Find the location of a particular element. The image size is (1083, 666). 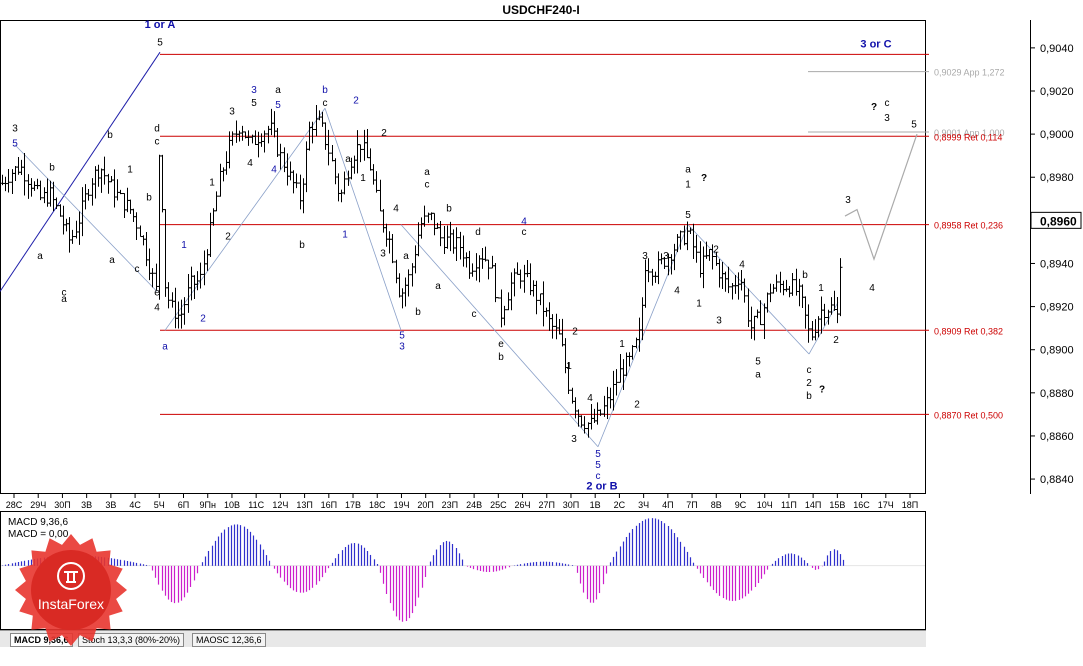

x-tick-label: 20П is located at coordinates (425, 505).